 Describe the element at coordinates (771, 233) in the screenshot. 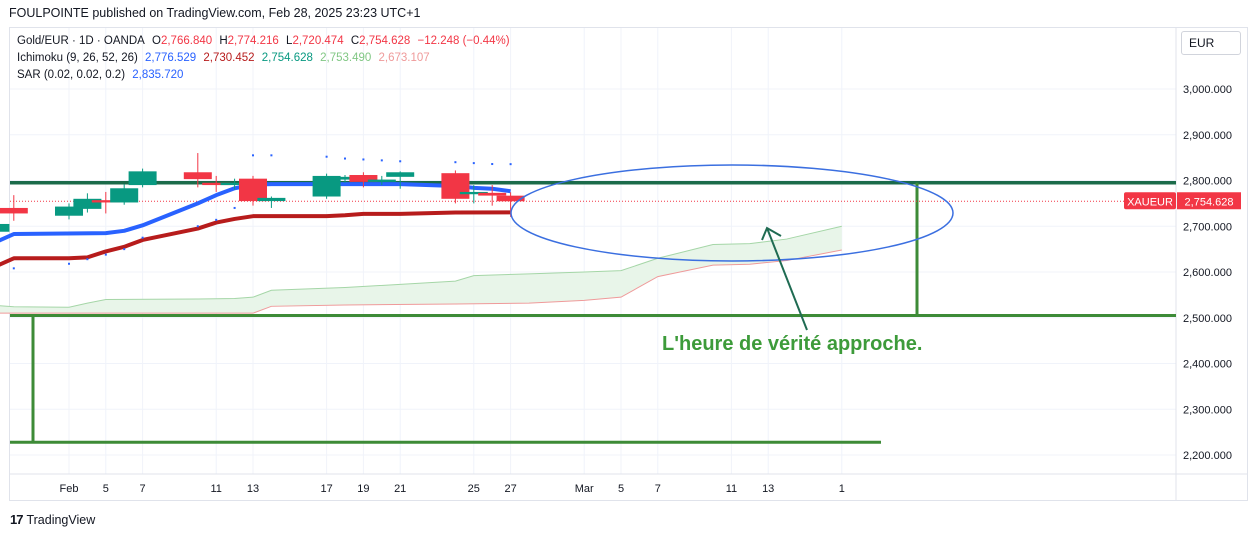

I see `annotation-arrow-head` at that location.